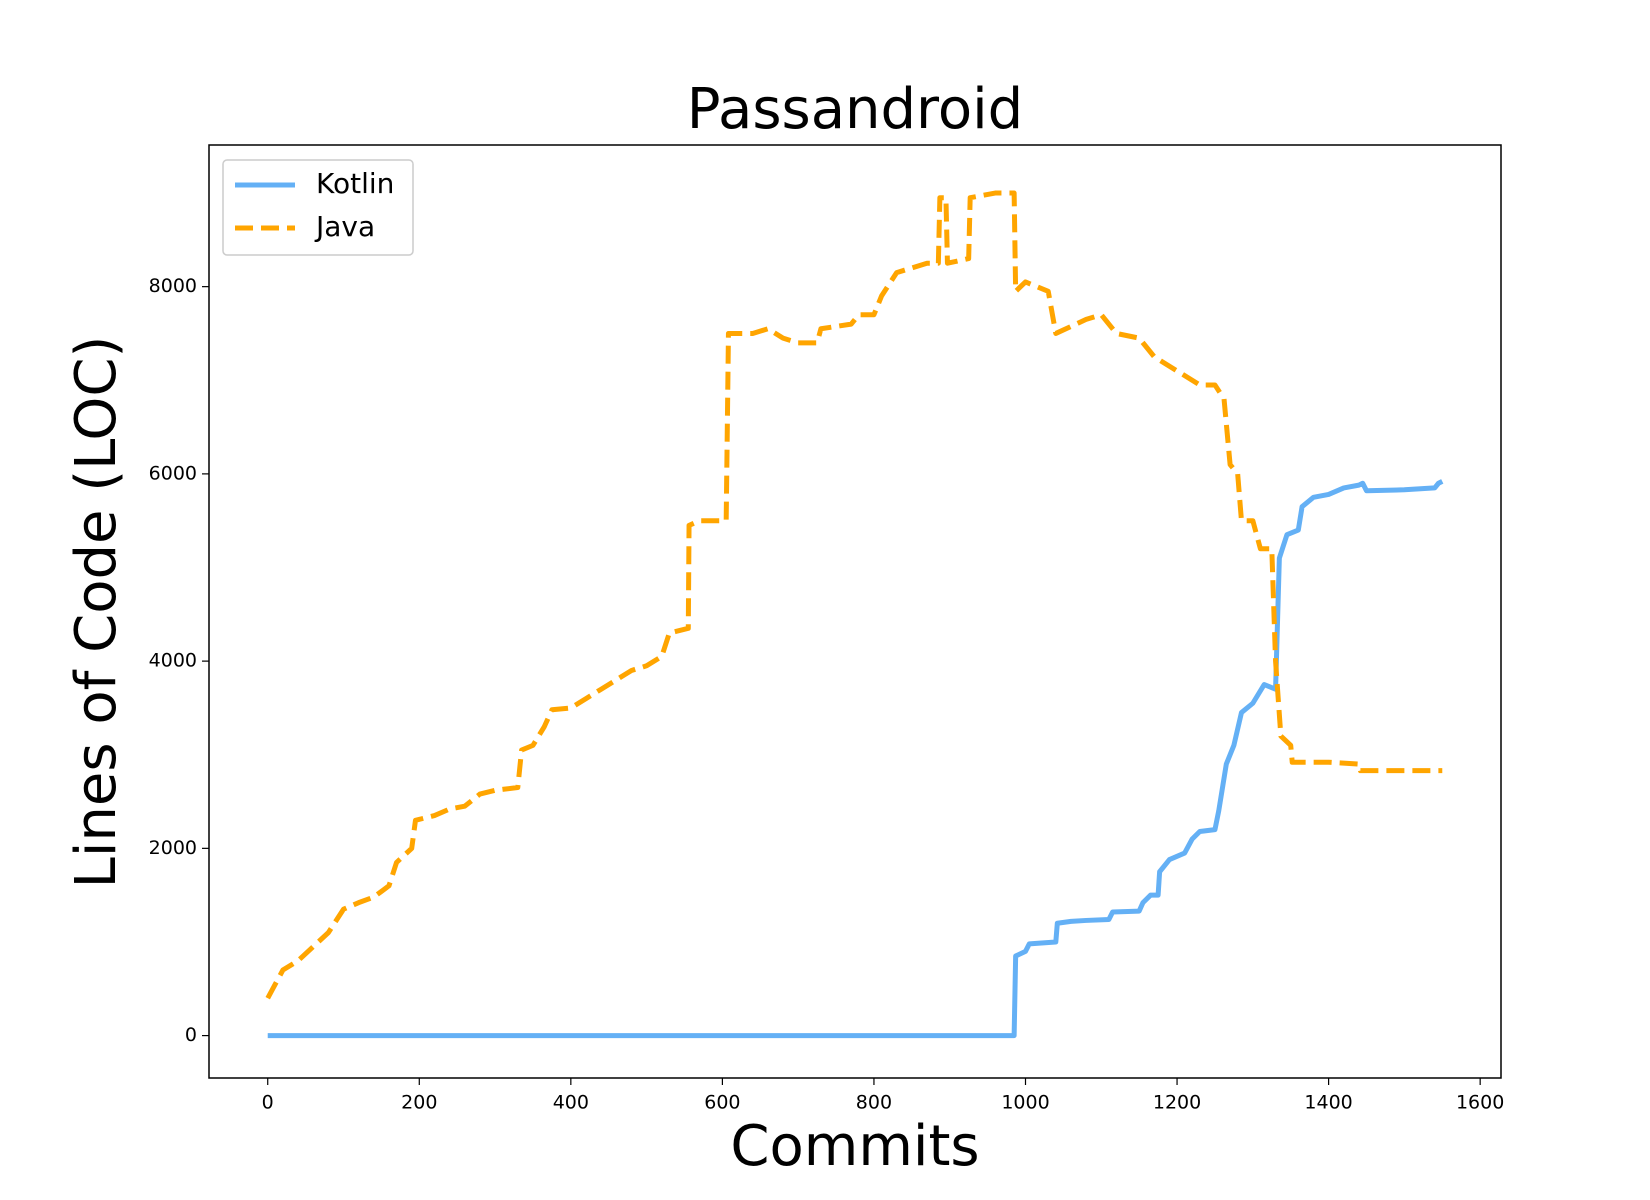  Describe the element at coordinates (191, 1035) in the screenshot. I see `y-tick-label: 0` at that location.